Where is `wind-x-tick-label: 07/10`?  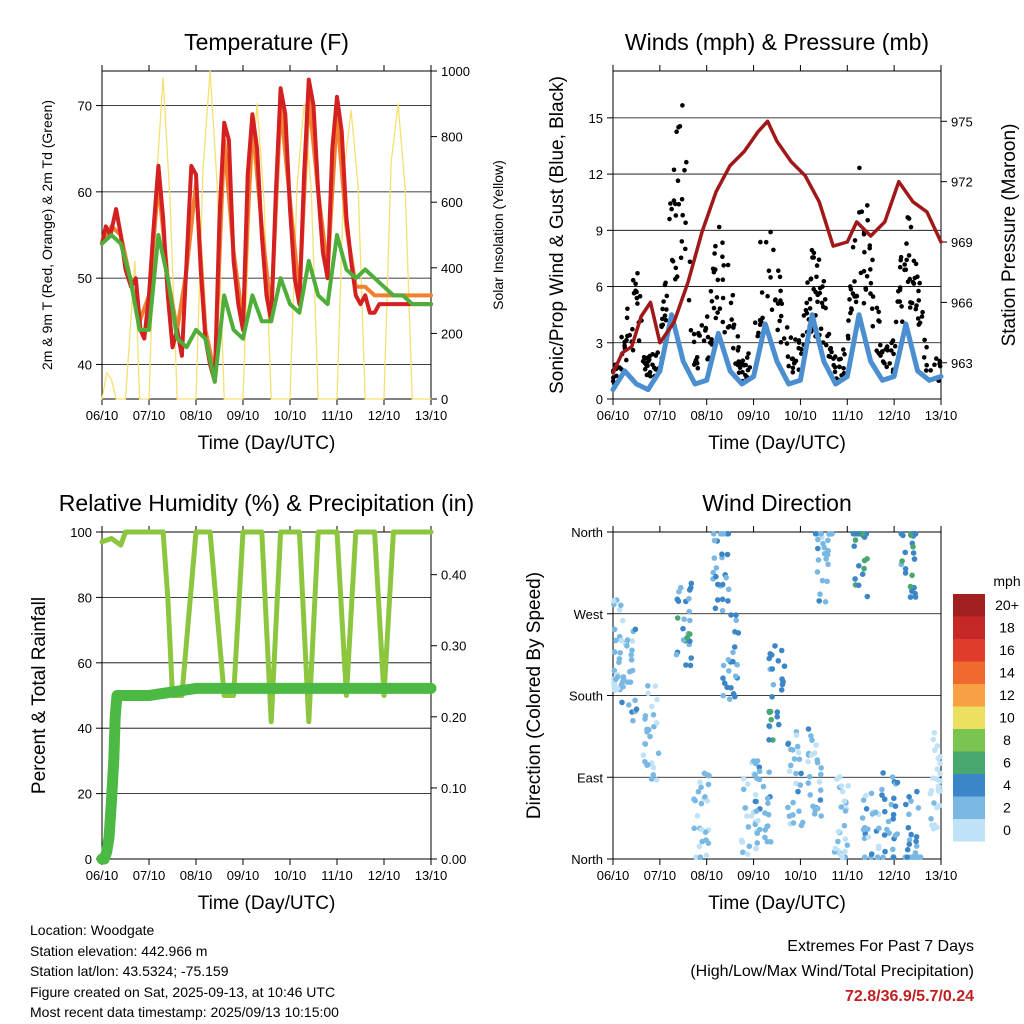 wind-x-tick-label: 07/10 is located at coordinates (660, 415).